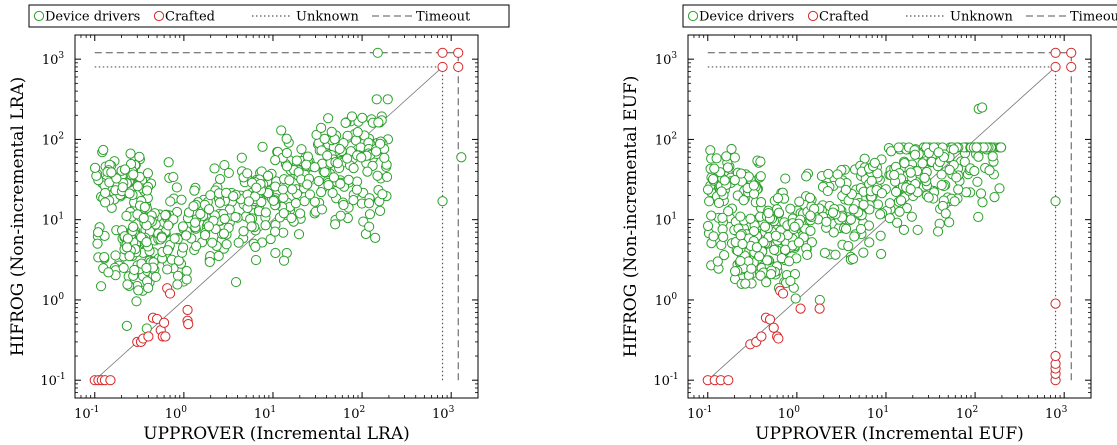  I want to click on x-tick-label: 10⁻¹, so click(86, 413).